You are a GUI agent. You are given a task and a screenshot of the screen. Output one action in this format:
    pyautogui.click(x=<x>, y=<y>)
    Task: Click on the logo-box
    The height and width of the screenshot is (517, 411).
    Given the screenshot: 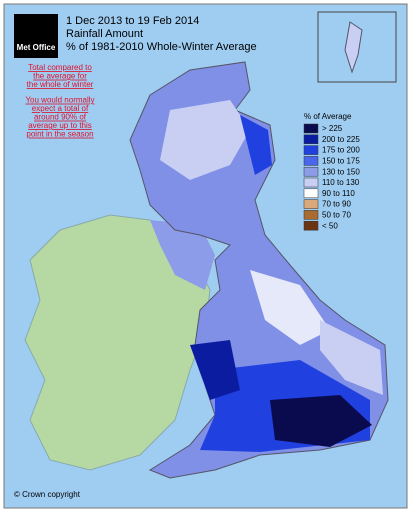 What is the action you would take?
    pyautogui.click(x=36, y=36)
    